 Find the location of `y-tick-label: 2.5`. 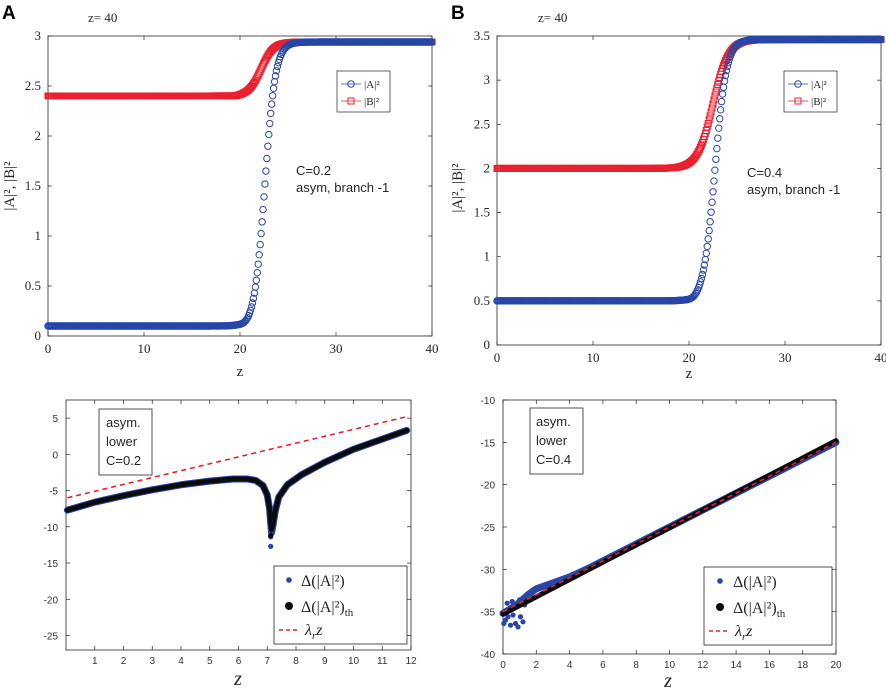

y-tick-label: 2.5 is located at coordinates (482, 123).